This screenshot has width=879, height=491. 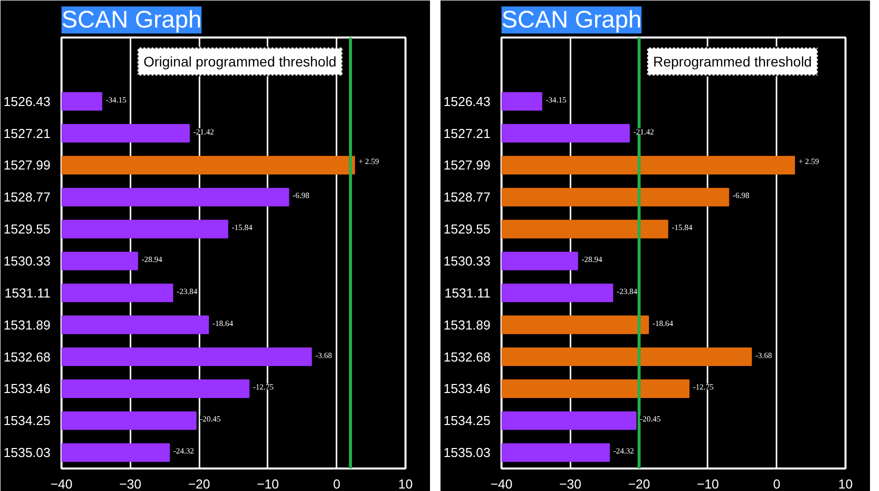 I want to click on ref-line-label: Reprogrammed threshold, so click(x=732, y=61).